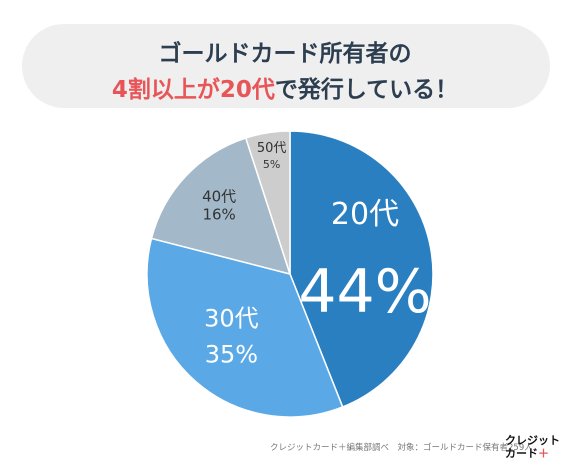  Describe the element at coordinates (532, 440) in the screenshot. I see `brand-line-1: クレジット` at that location.